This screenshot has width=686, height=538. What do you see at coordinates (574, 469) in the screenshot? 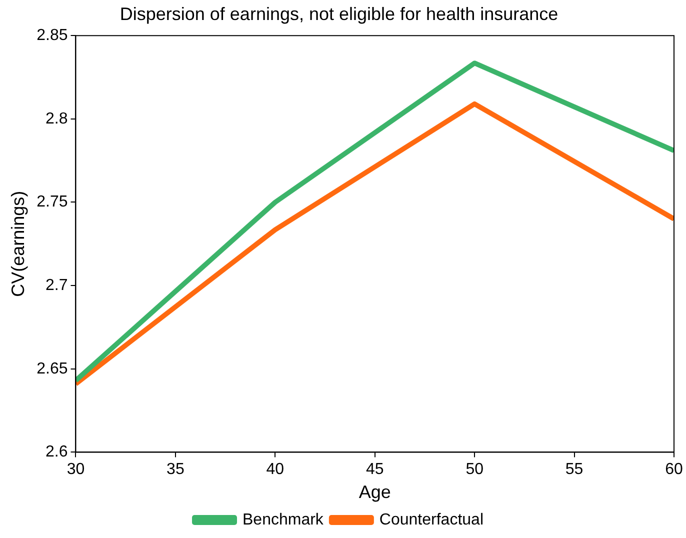
I see `x-tick-label: 55` at bounding box center [574, 469].